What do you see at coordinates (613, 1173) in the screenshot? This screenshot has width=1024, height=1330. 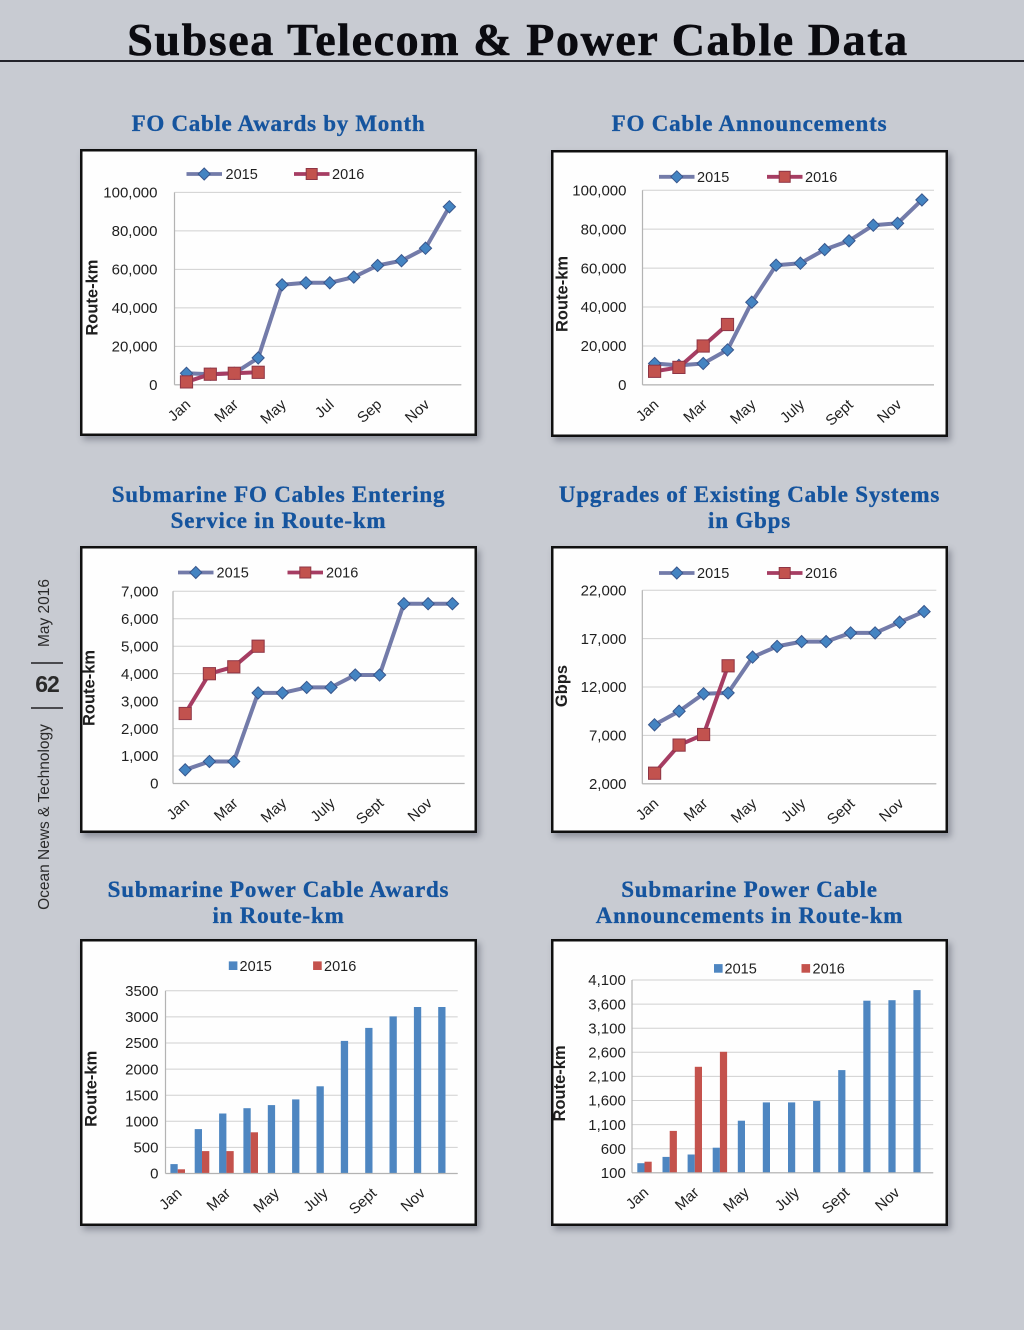 I see `svg-text: 100` at bounding box center [613, 1173].